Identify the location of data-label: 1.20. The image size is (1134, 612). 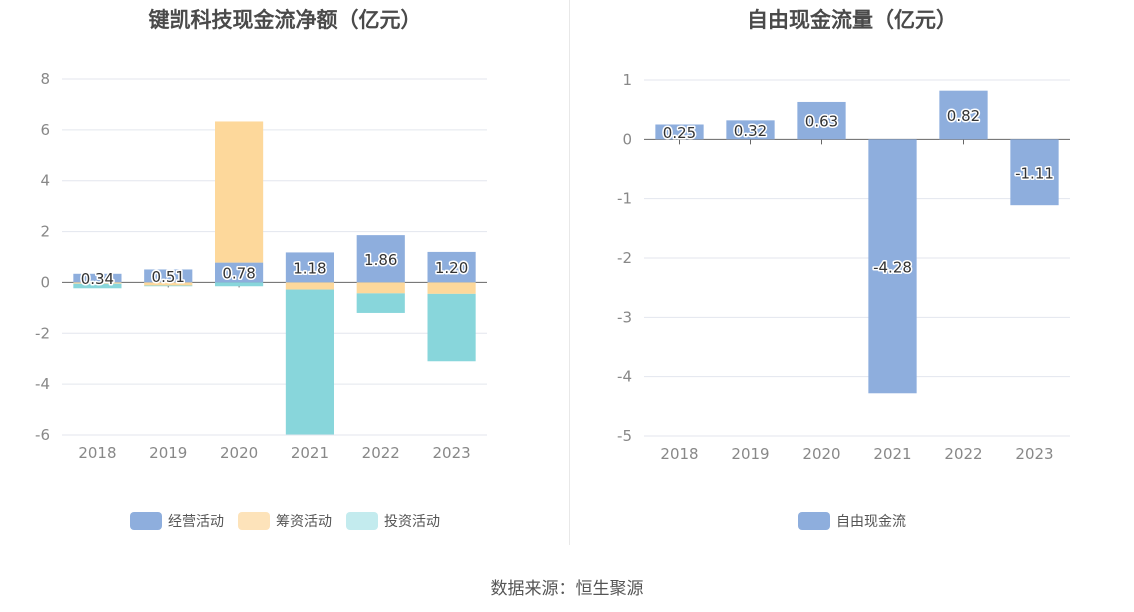
(451, 268).